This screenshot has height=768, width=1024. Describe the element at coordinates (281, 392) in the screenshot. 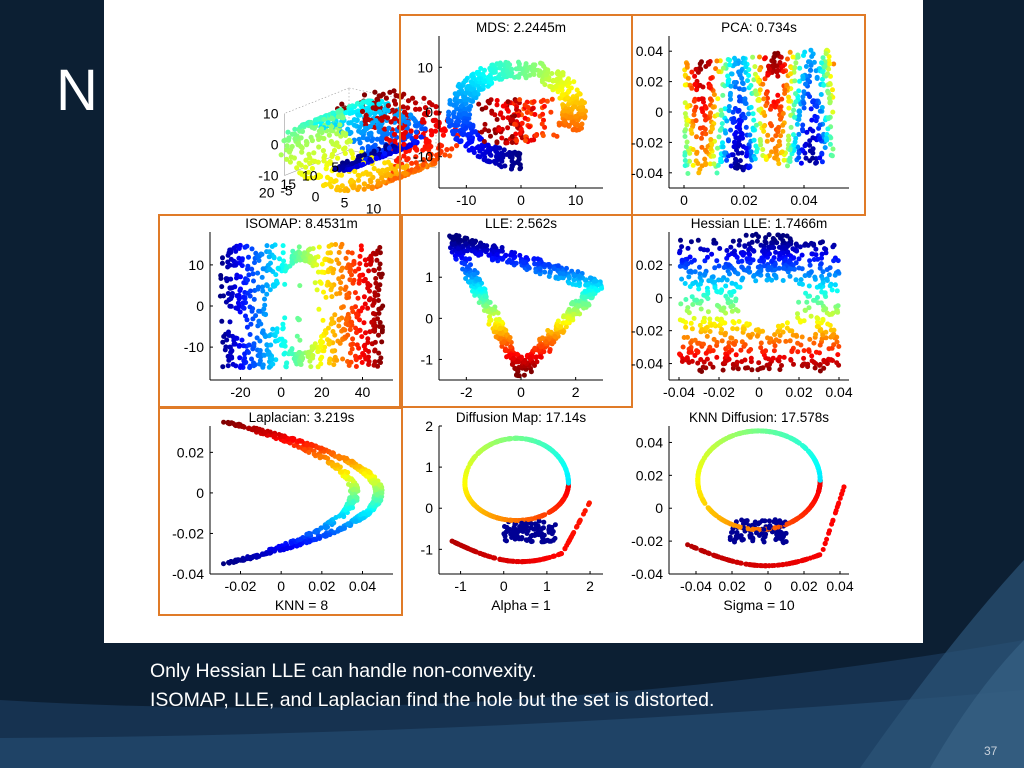

I see `x-tick-label: 0` at that location.